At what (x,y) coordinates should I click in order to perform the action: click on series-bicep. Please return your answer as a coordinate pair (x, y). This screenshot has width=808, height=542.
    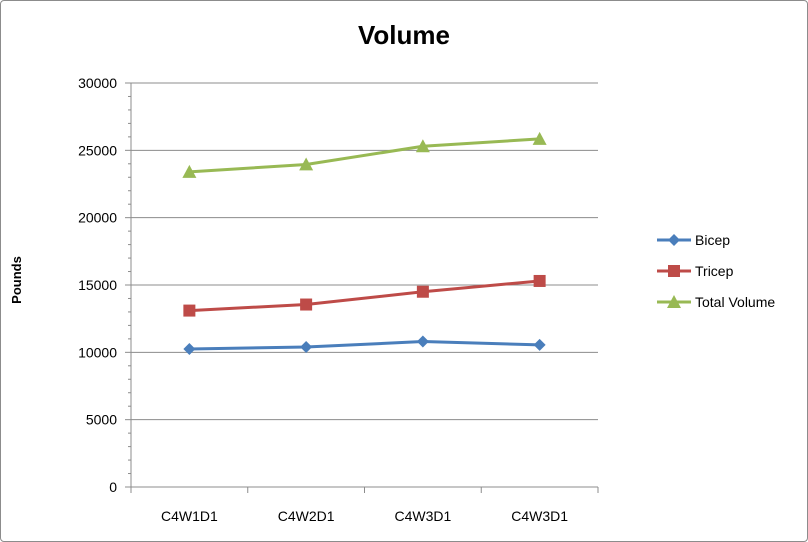
    Looking at the image, I should click on (364, 345).